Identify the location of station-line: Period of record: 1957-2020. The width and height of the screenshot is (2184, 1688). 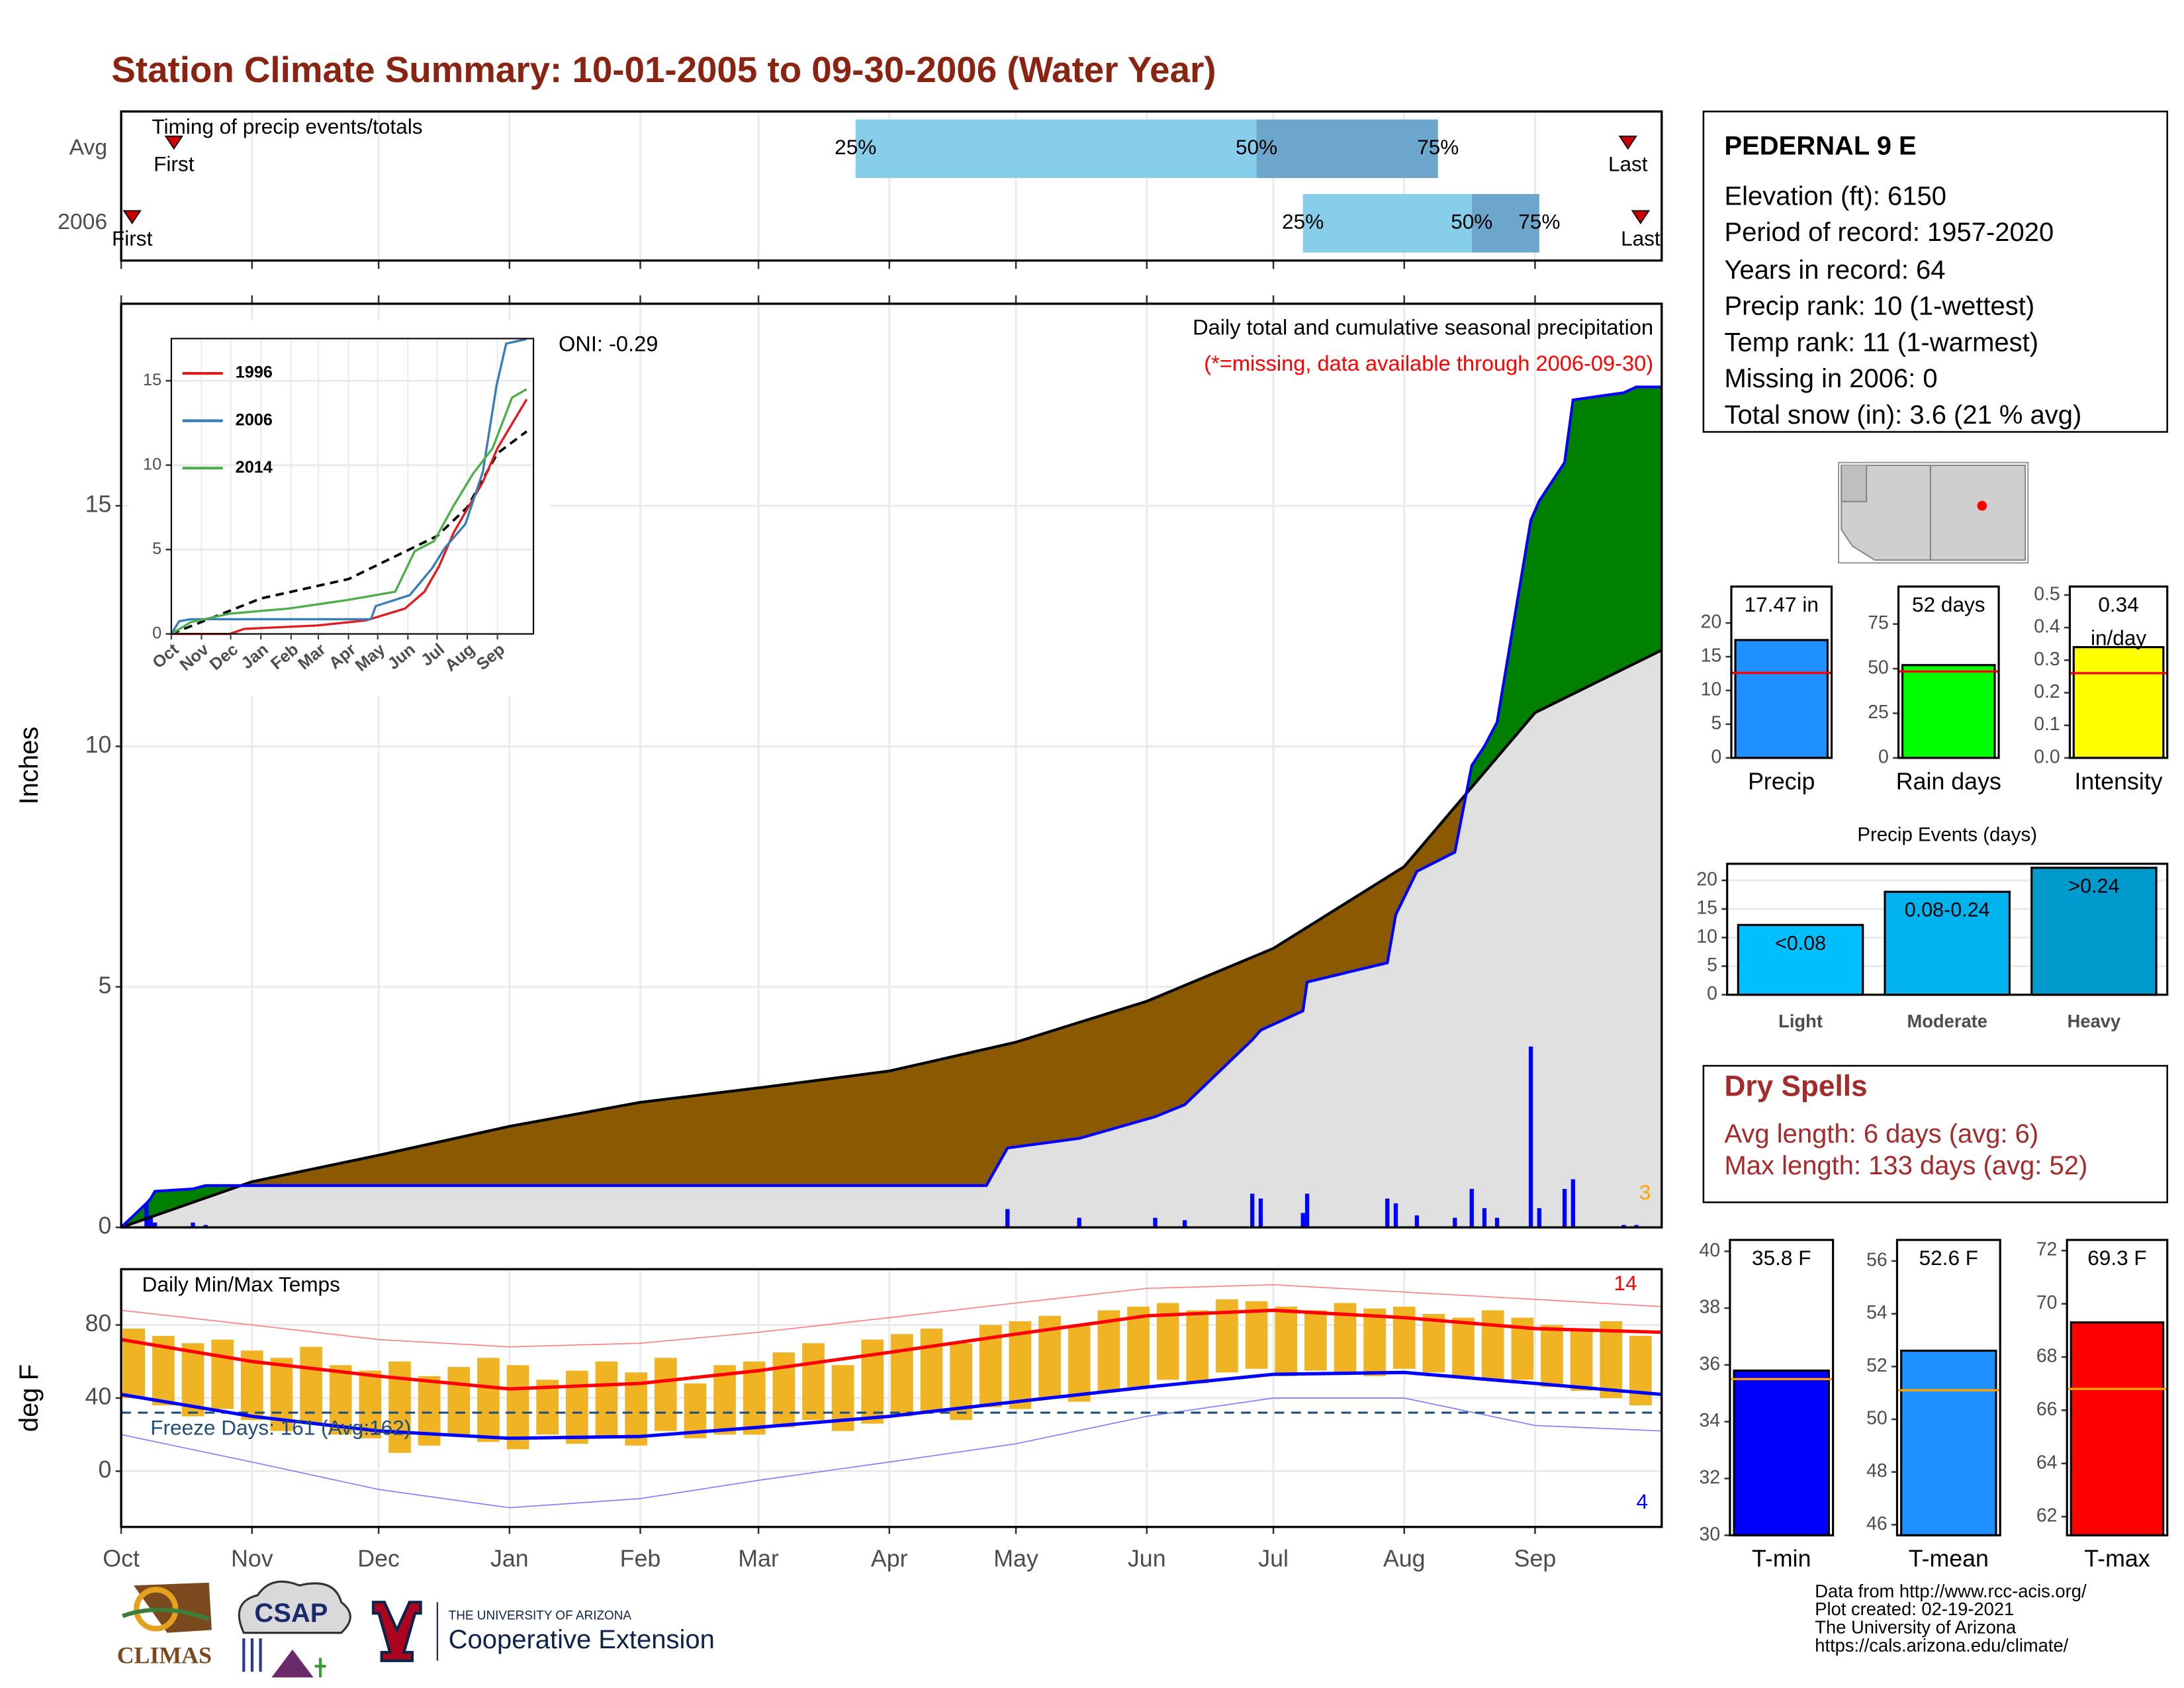
(1889, 232).